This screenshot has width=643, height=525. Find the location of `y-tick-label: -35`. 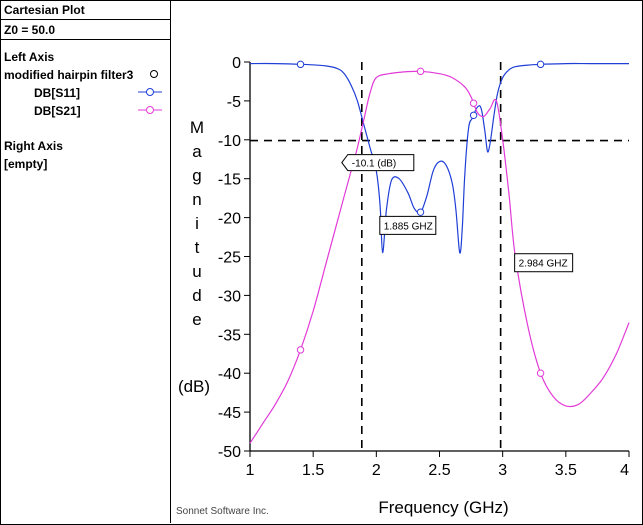

y-tick-label: -35 is located at coordinates (229, 335).